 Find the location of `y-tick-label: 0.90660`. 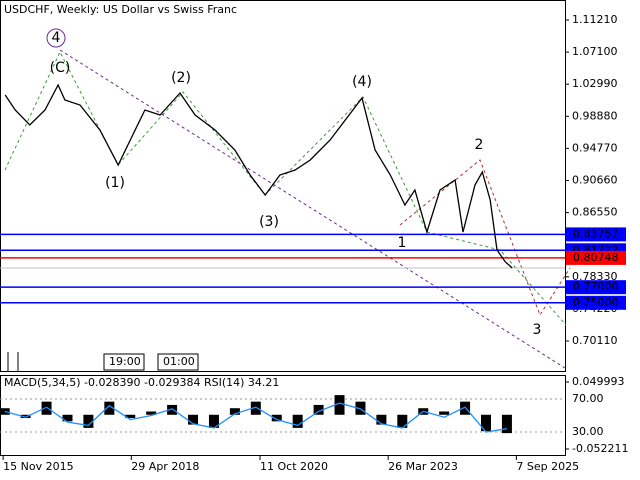

y-tick-label: 0.90660 is located at coordinates (595, 179).